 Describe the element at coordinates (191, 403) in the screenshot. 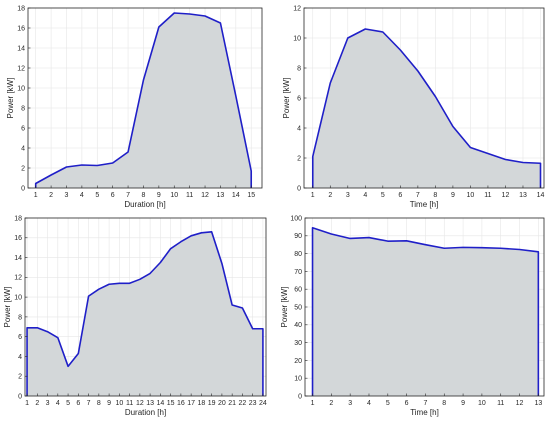

I see `x-tick-label: 17` at that location.